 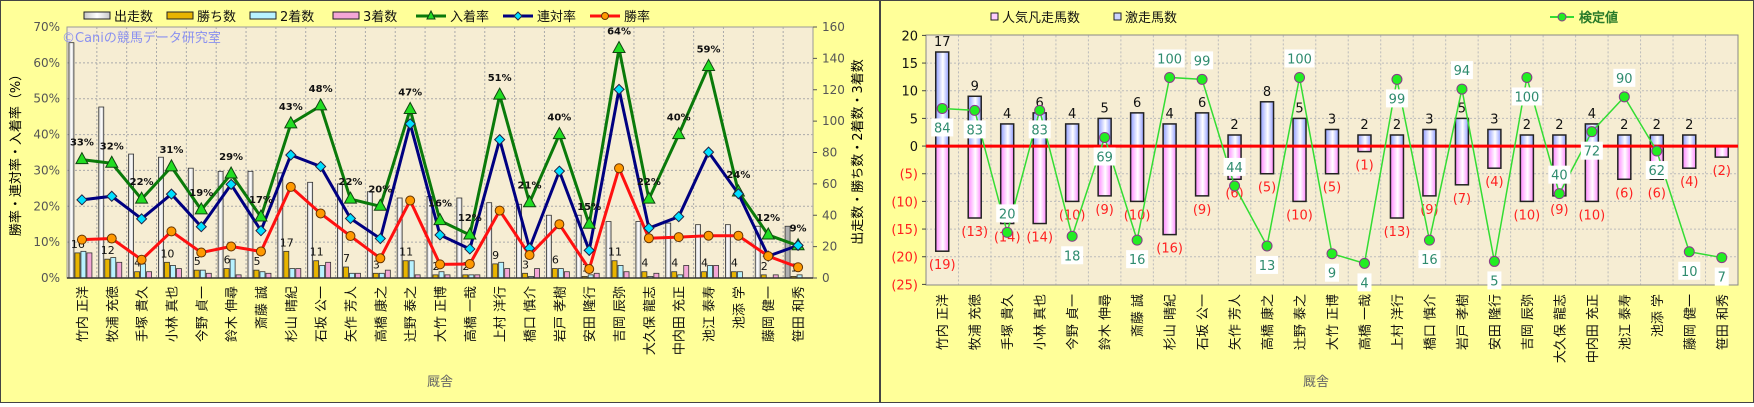 What do you see at coordinates (1041, 18) in the screenshot?
I see `legend-flop-label: 人気凡走馬数` at bounding box center [1041, 18].